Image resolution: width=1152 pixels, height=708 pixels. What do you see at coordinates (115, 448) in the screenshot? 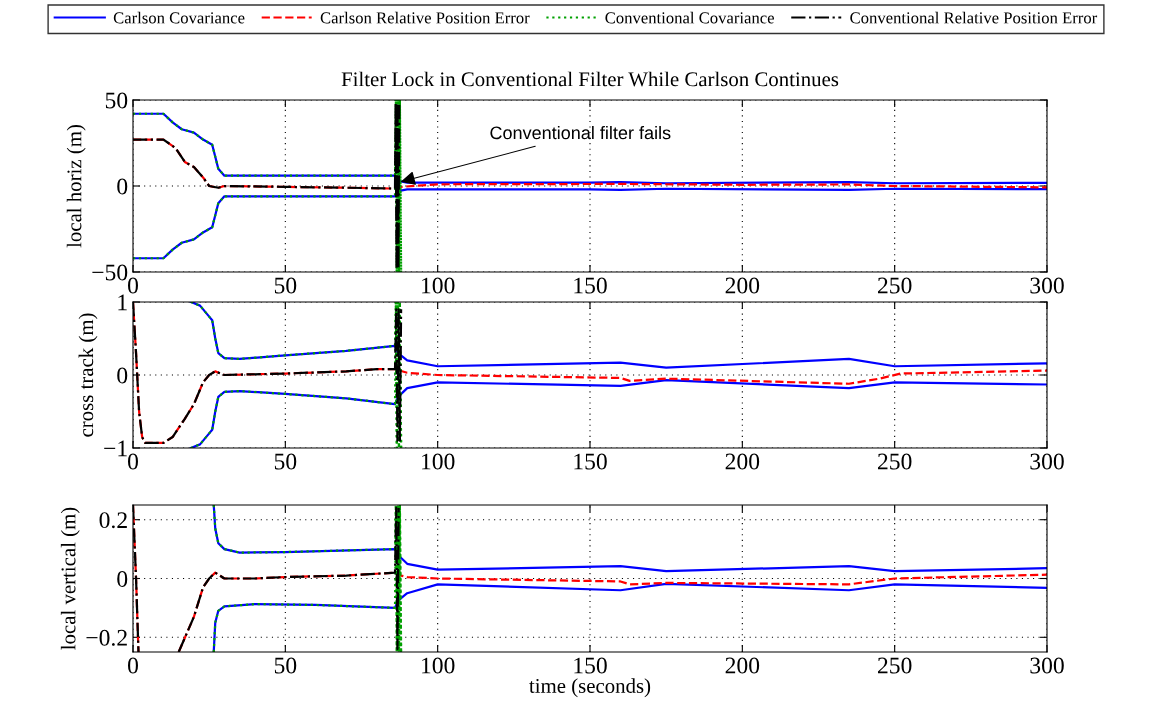
I see `y-tick-label: −1` at bounding box center [115, 448].